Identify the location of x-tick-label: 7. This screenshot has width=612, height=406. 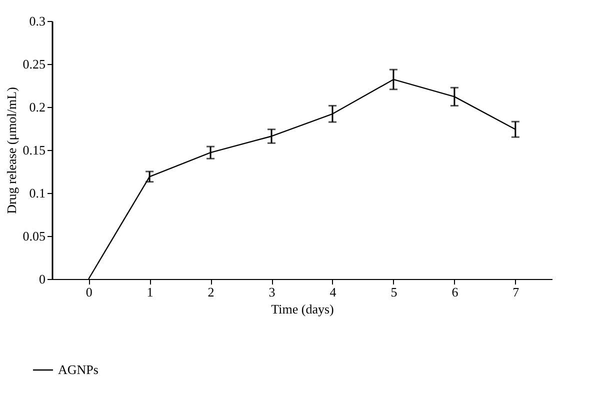
(516, 292).